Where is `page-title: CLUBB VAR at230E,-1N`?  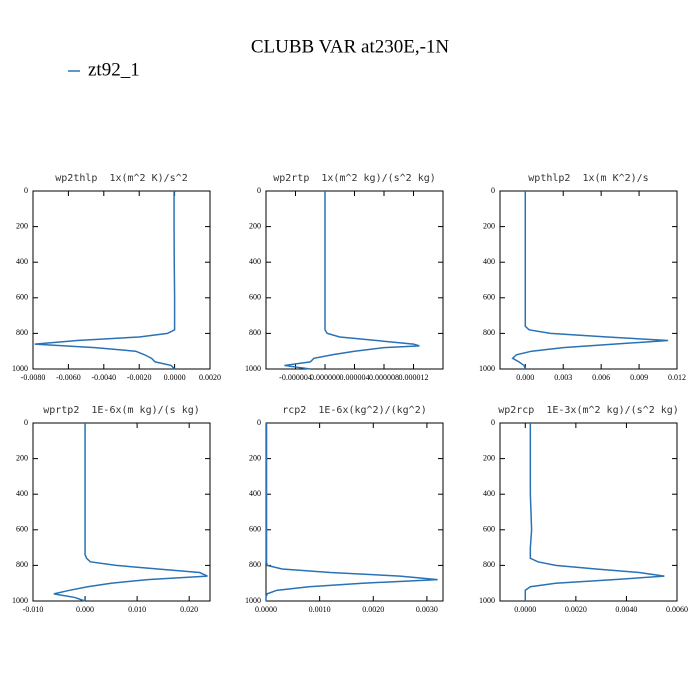 page-title: CLUBB VAR at230E,-1N is located at coordinates (350, 46).